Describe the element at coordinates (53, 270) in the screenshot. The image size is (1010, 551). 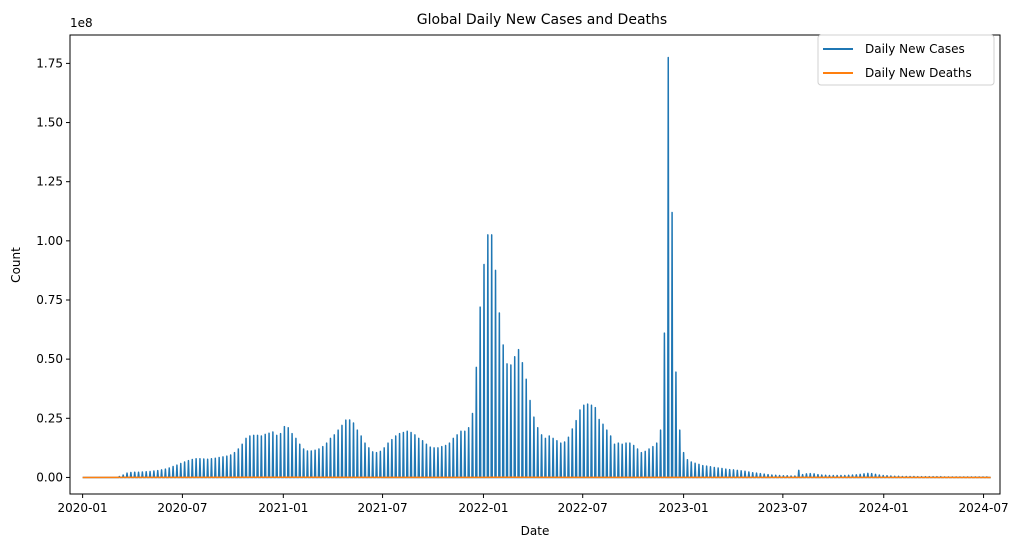
I see `y-axis: 0.00 0.25 0.50 0.75 1.00 1.25 1.50 1.75` at that location.